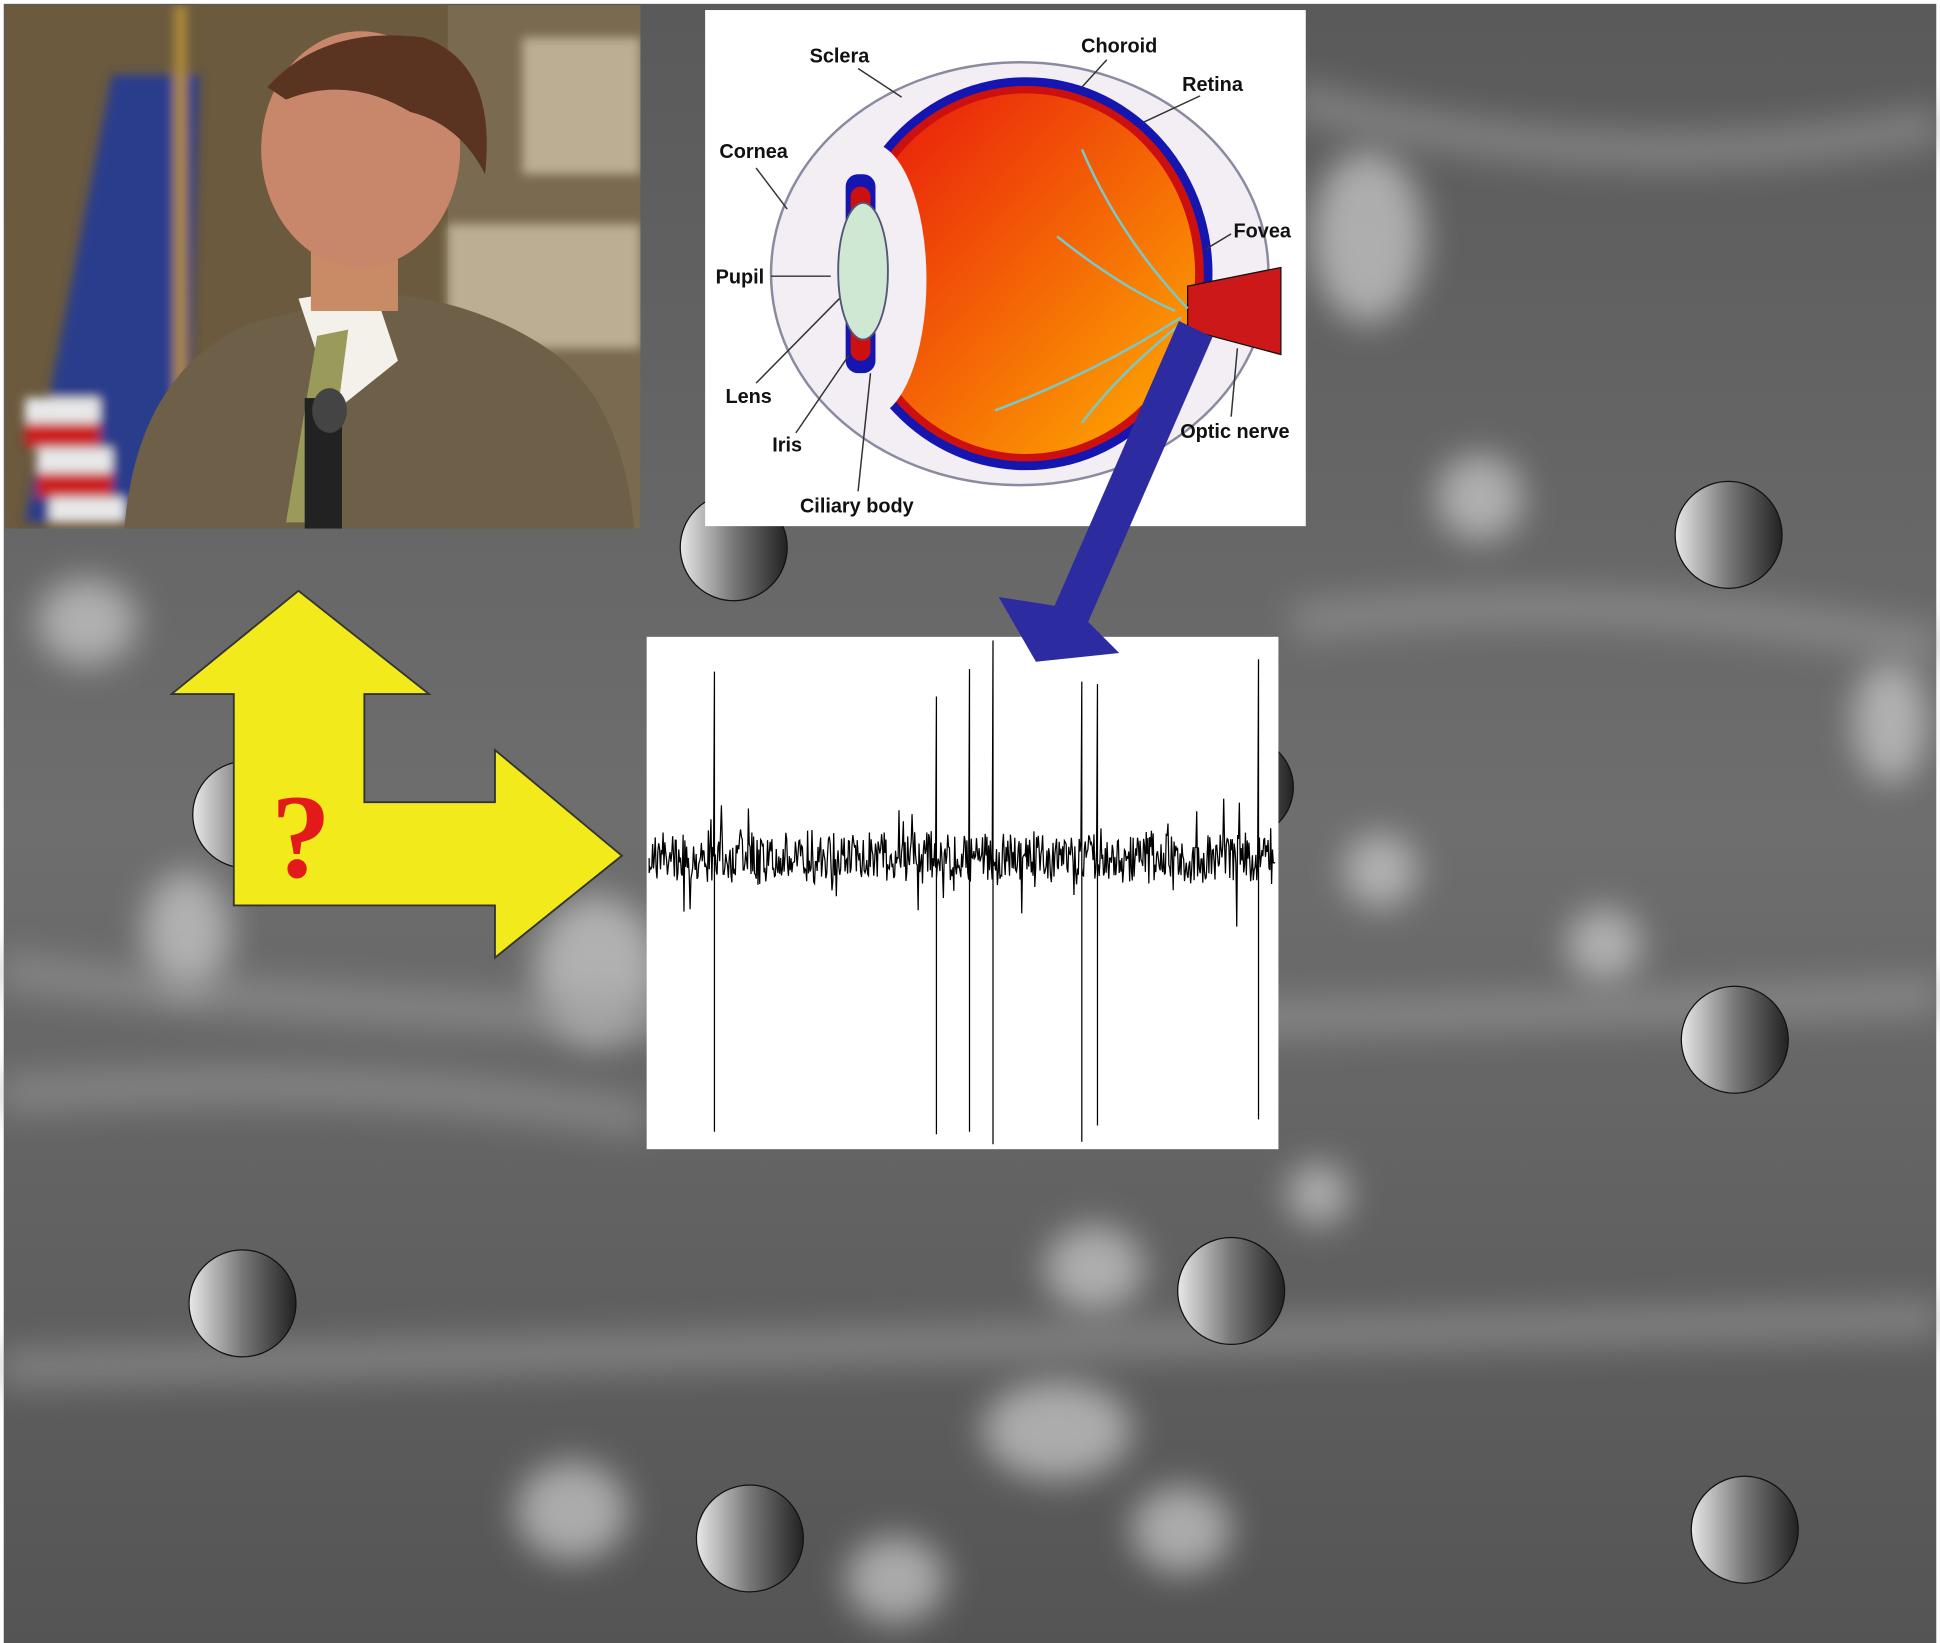  Describe the element at coordinates (322, 267) in the screenshot. I see `speaker-photo` at that location.